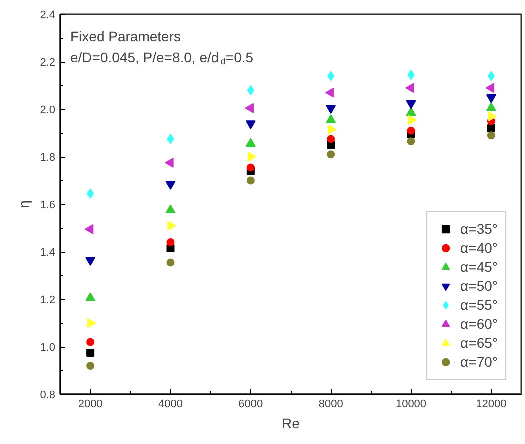  I want to click on y-tick-label: 2.0, so click(48, 110).